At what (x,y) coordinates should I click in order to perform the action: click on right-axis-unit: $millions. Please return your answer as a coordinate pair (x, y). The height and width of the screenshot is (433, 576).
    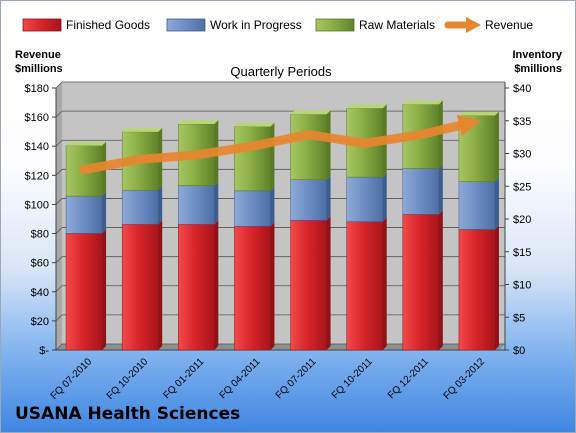
    Looking at the image, I should click on (538, 69).